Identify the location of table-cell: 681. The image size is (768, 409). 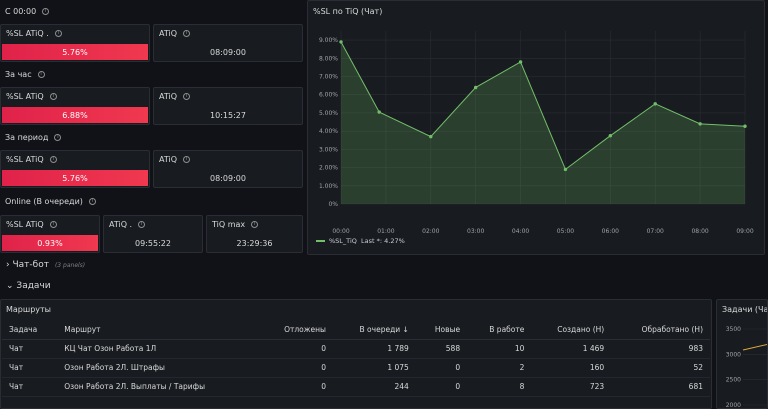
(660, 387).